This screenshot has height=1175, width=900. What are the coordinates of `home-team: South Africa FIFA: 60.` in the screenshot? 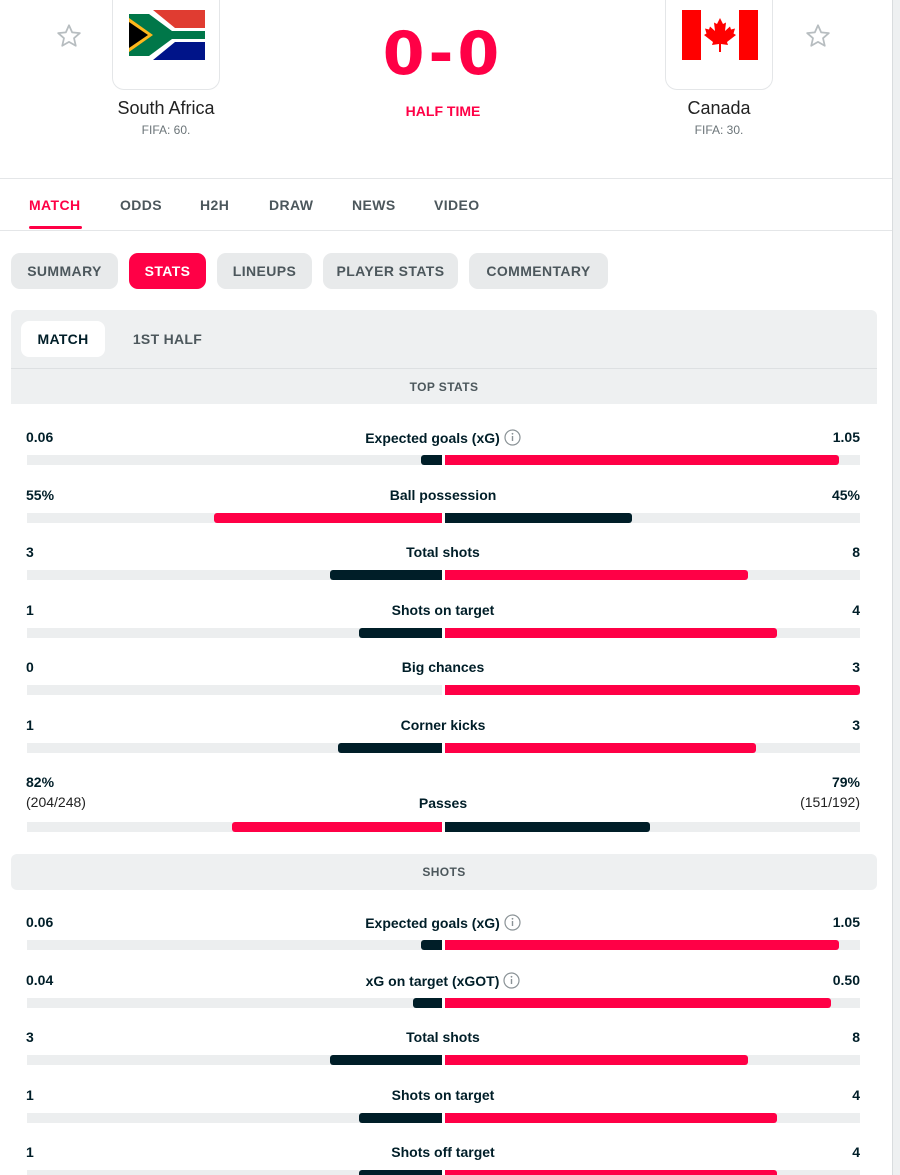 It's located at (166, 68).